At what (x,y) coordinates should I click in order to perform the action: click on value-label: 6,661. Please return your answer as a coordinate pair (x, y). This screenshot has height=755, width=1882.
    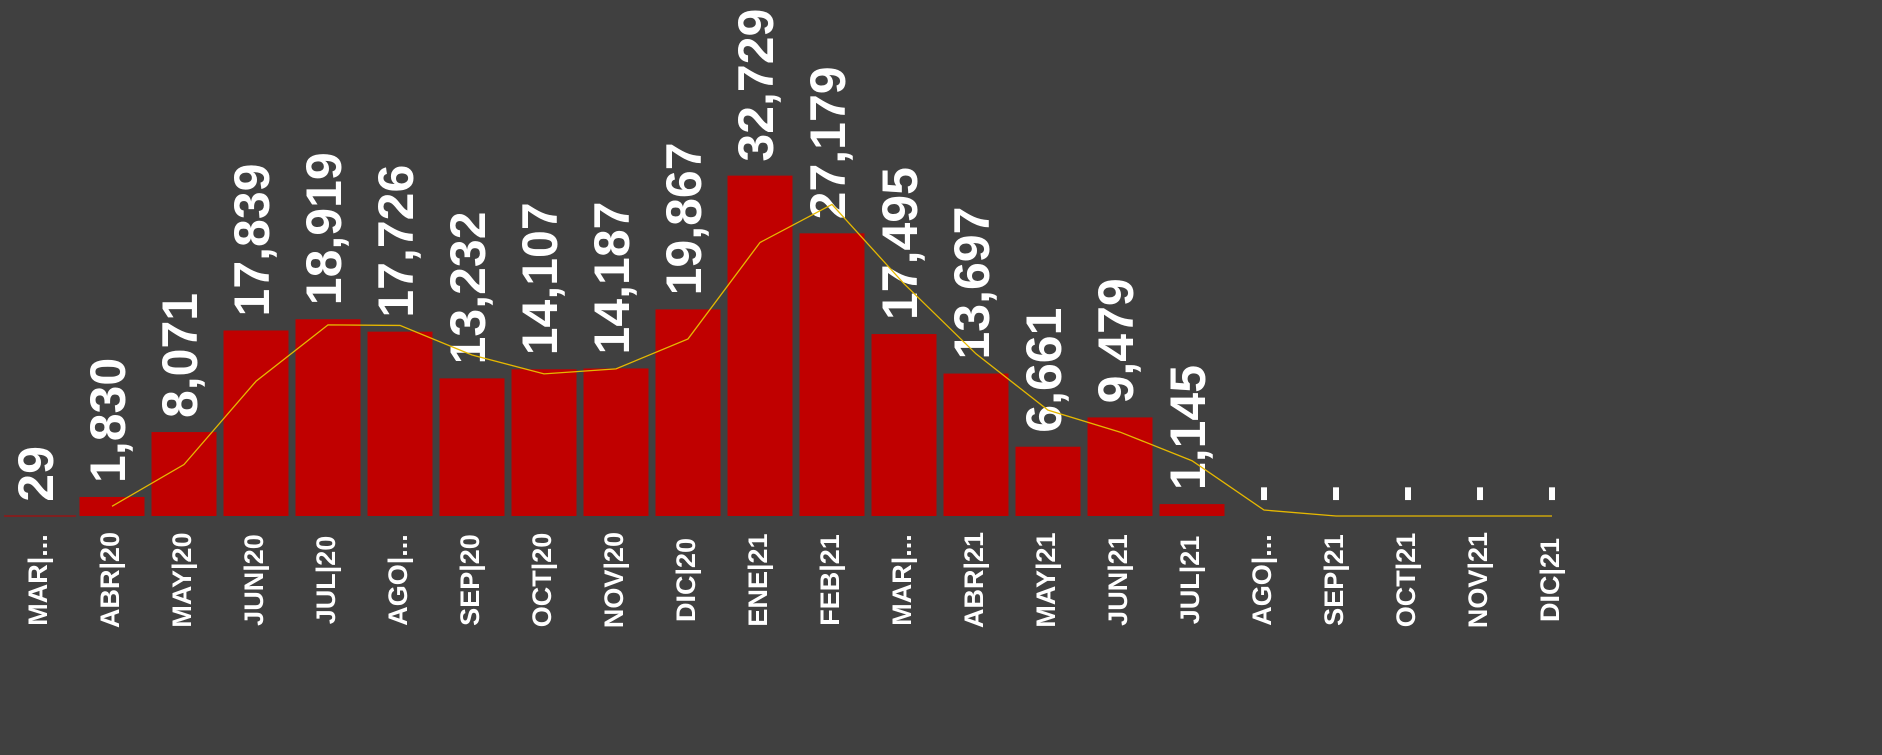
    Looking at the image, I should click on (1044, 370).